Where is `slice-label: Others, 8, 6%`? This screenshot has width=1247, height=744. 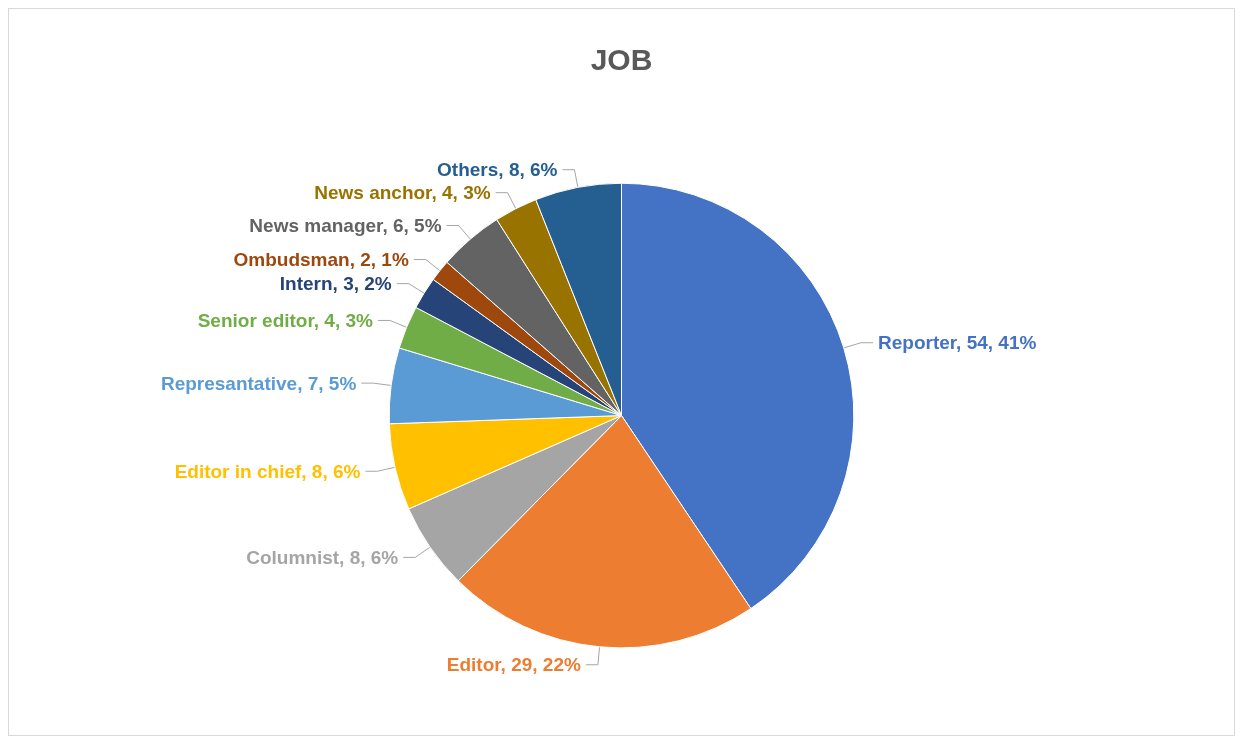
slice-label: Others, 8, 6% is located at coordinates (497, 170).